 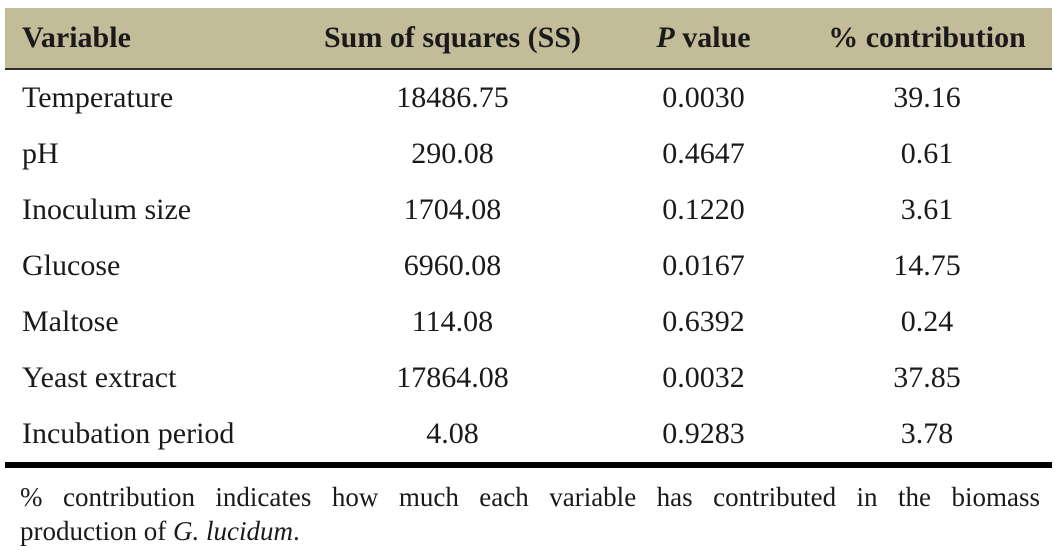 What do you see at coordinates (452, 97) in the screenshot?
I see `cell-ss: 18486.75` at bounding box center [452, 97].